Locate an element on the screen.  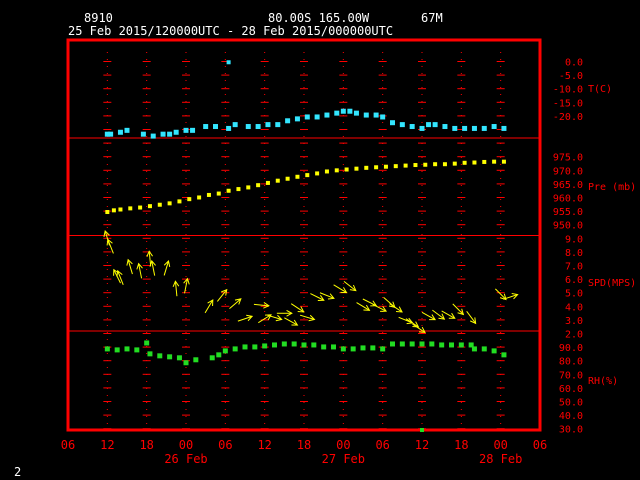
y-tick-label: 70.0 is located at coordinates (571, 375).